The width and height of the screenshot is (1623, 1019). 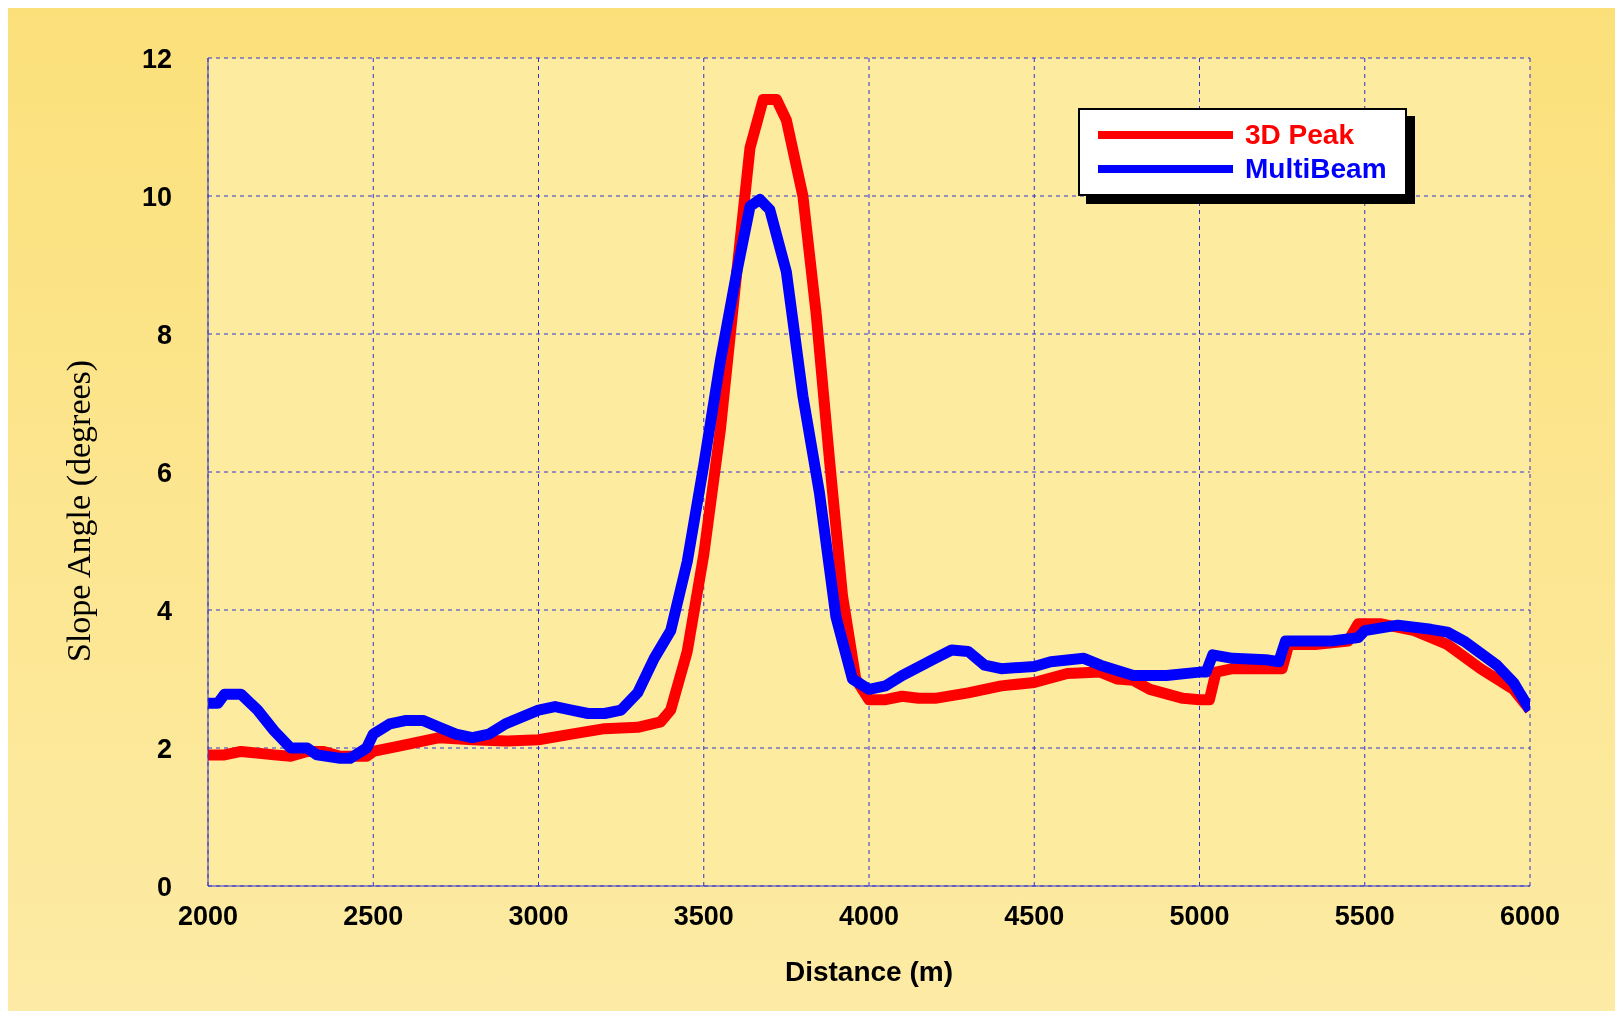 What do you see at coordinates (373, 916) in the screenshot?
I see `x-tick-label: 2500` at bounding box center [373, 916].